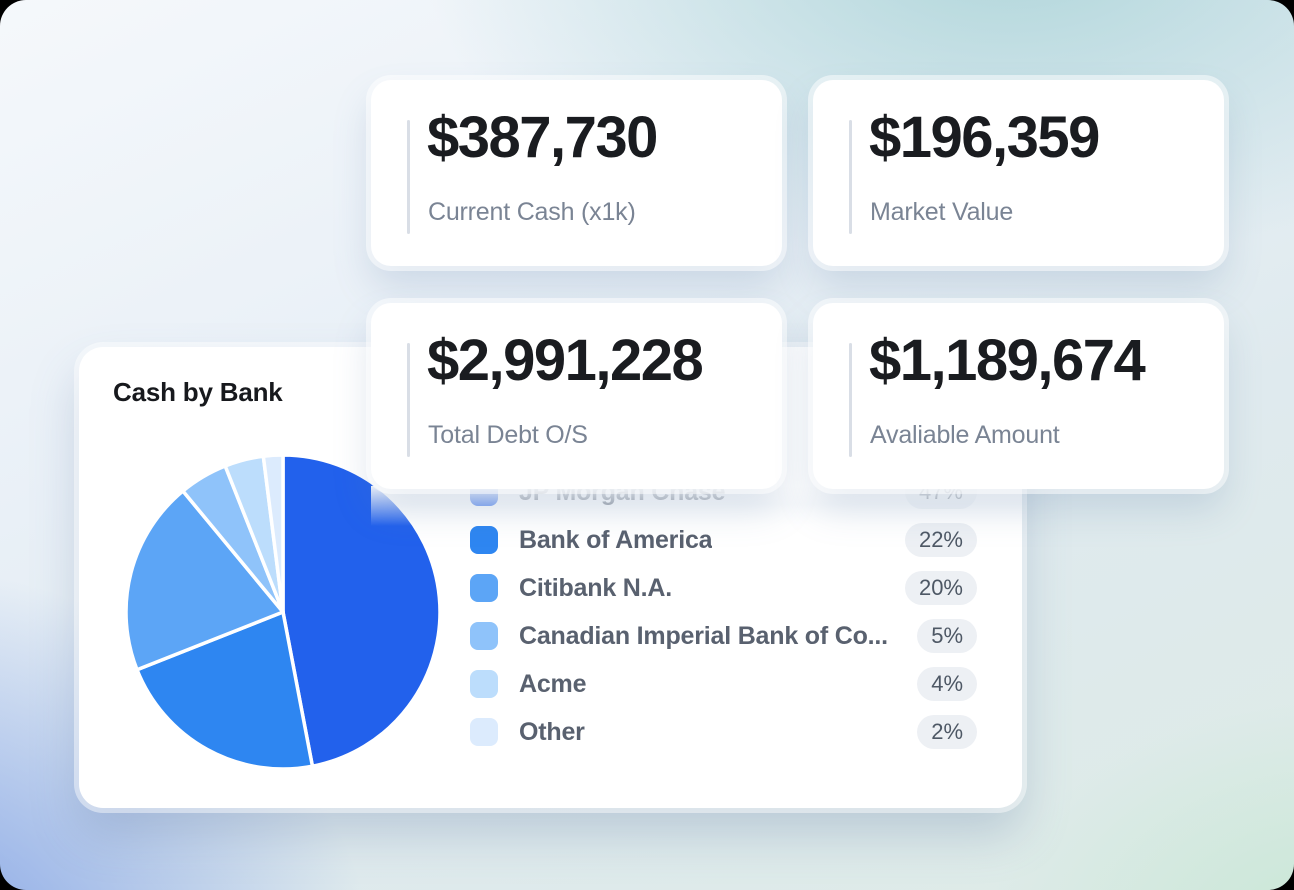 The width and height of the screenshot is (1294, 890). What do you see at coordinates (198, 392) in the screenshot?
I see `cash-by-bank-title: Cash by Bank` at bounding box center [198, 392].